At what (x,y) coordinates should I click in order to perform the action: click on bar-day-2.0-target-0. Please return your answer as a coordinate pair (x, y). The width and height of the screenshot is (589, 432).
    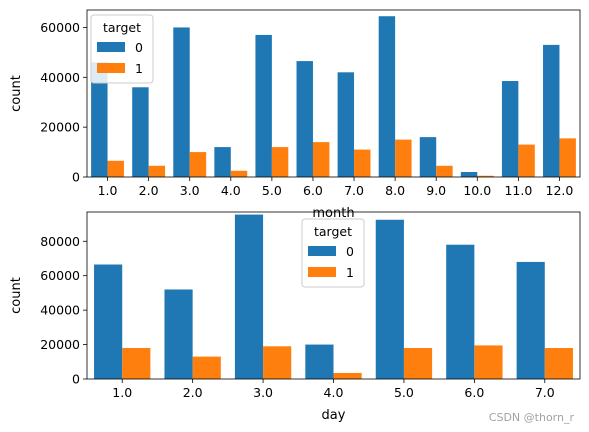
    Looking at the image, I should click on (178, 334).